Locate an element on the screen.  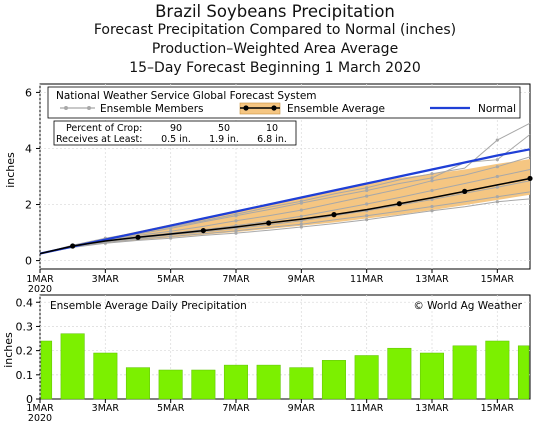
cumulative-y-tick-label: 4 is located at coordinates (28, 148).